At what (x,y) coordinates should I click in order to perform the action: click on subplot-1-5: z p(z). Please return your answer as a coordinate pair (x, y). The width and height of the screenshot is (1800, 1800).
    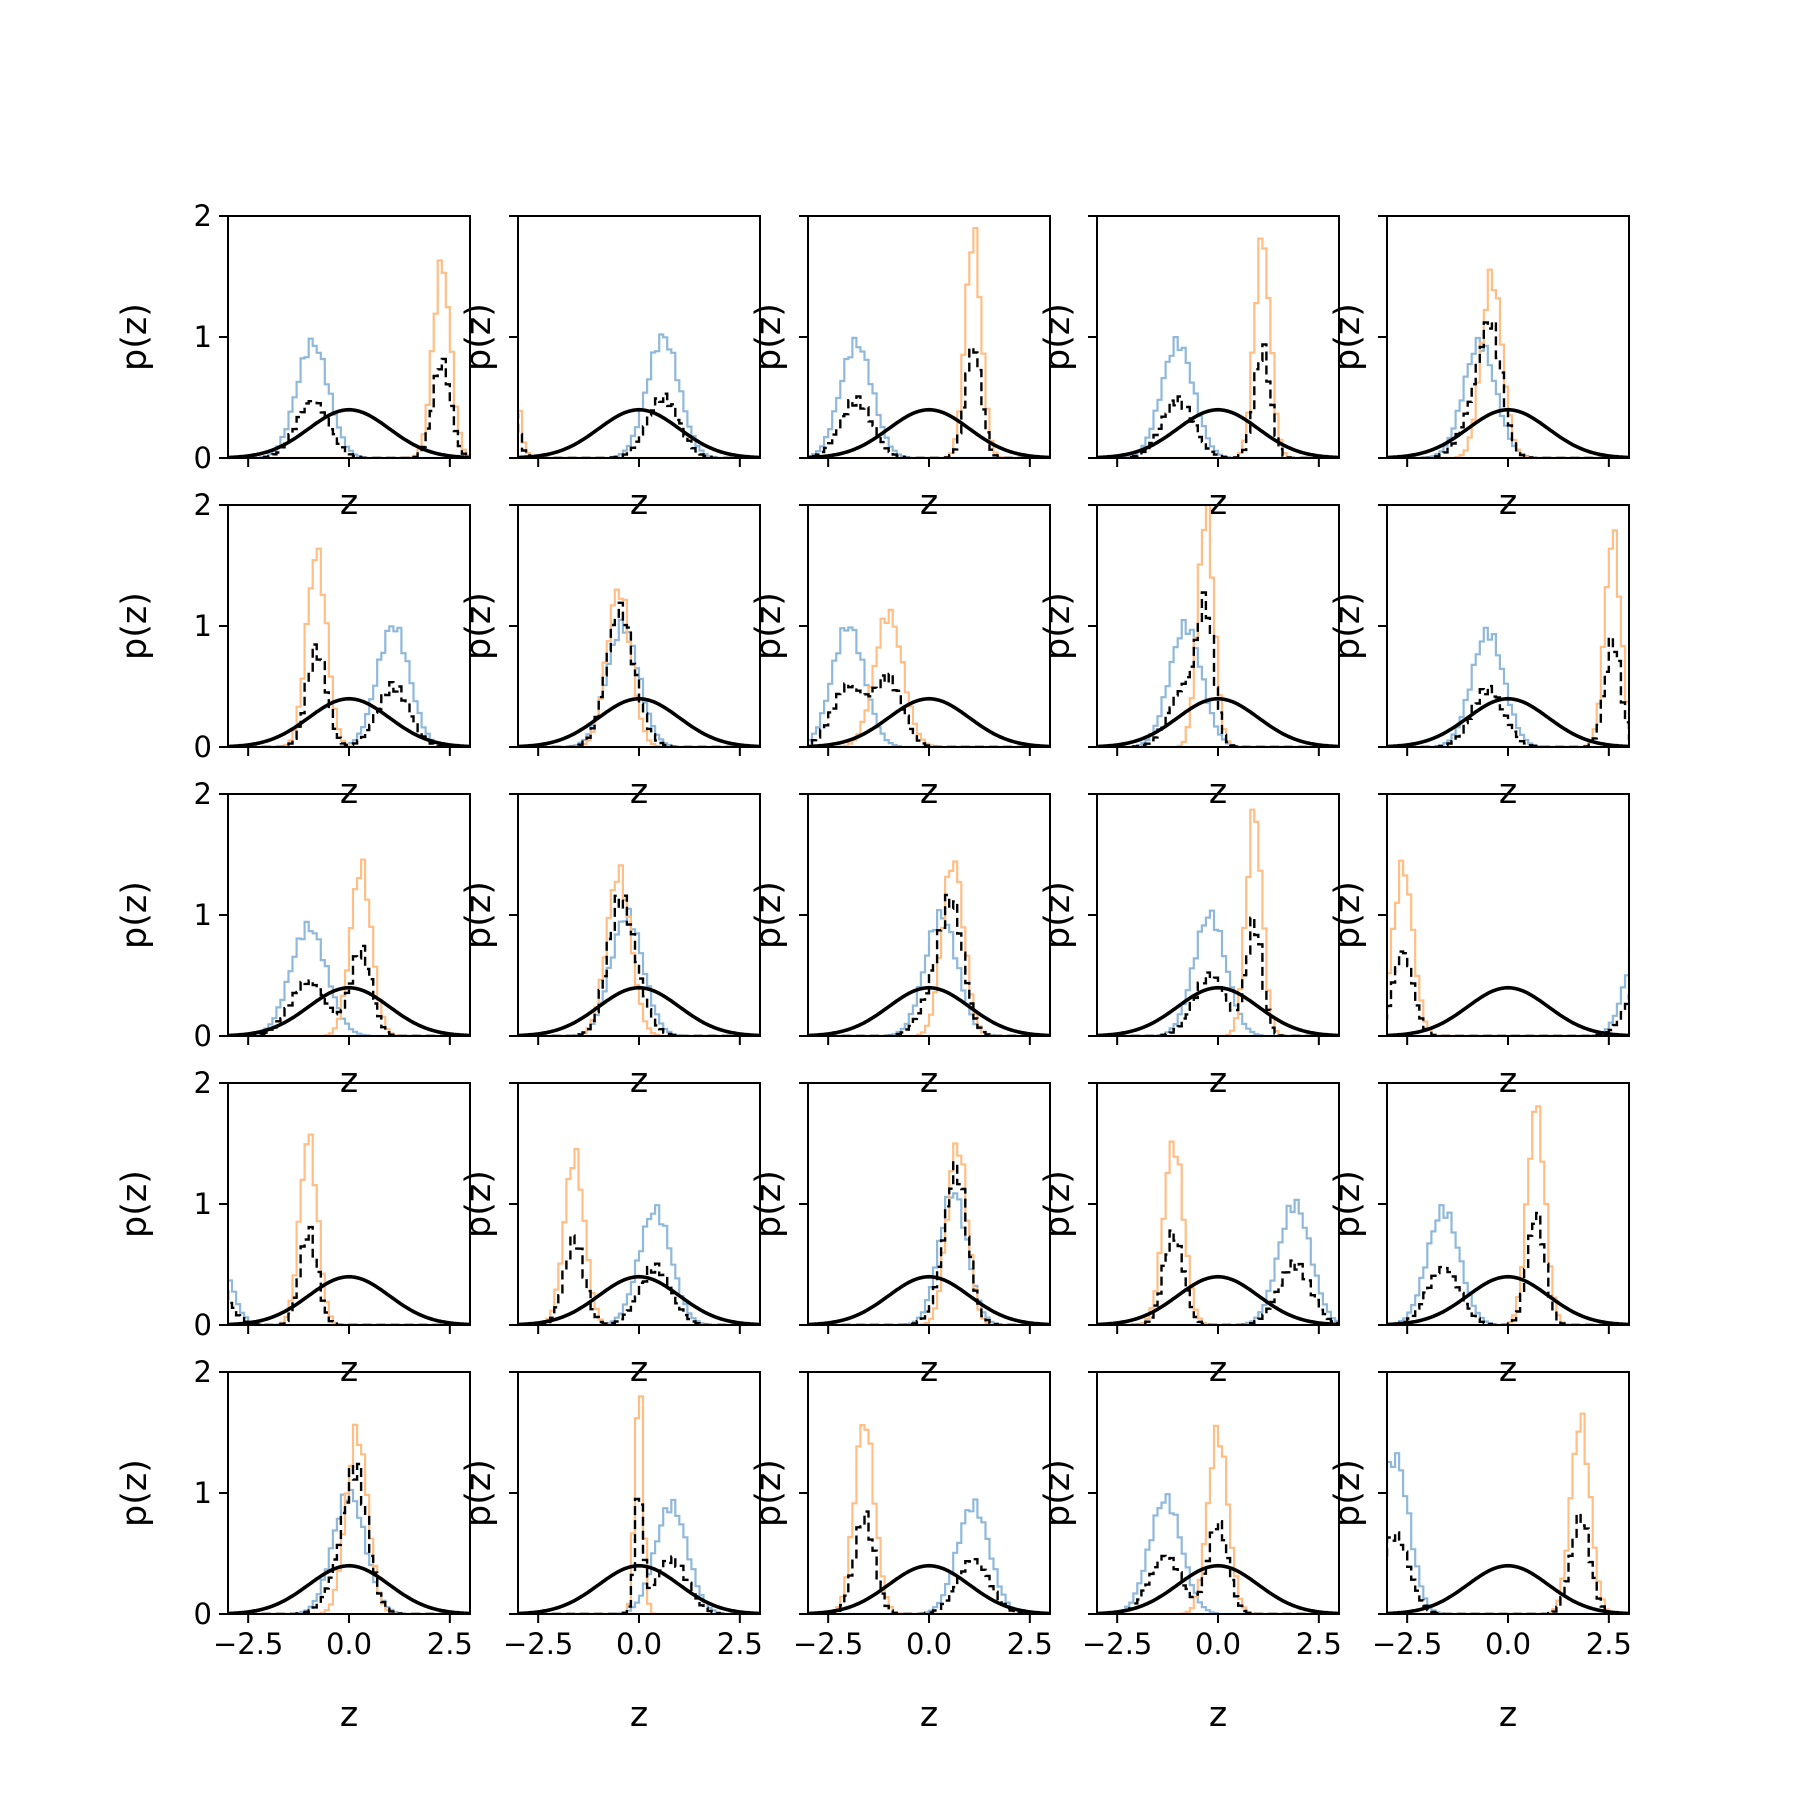
    Looking at the image, I should click on (1479, 369).